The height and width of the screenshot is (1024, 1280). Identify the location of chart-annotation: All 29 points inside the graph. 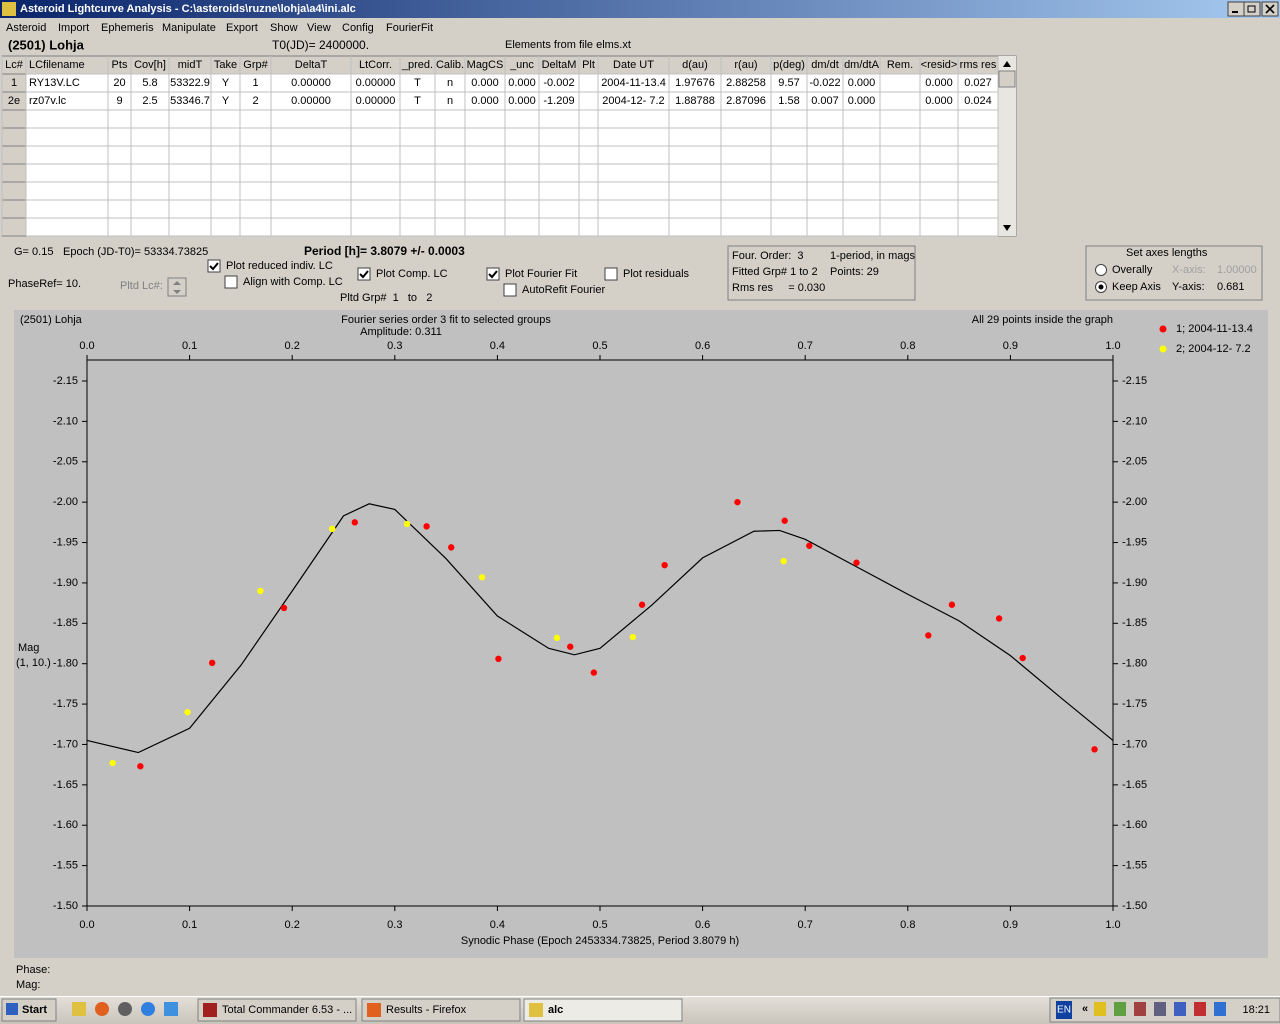
(1042, 320).